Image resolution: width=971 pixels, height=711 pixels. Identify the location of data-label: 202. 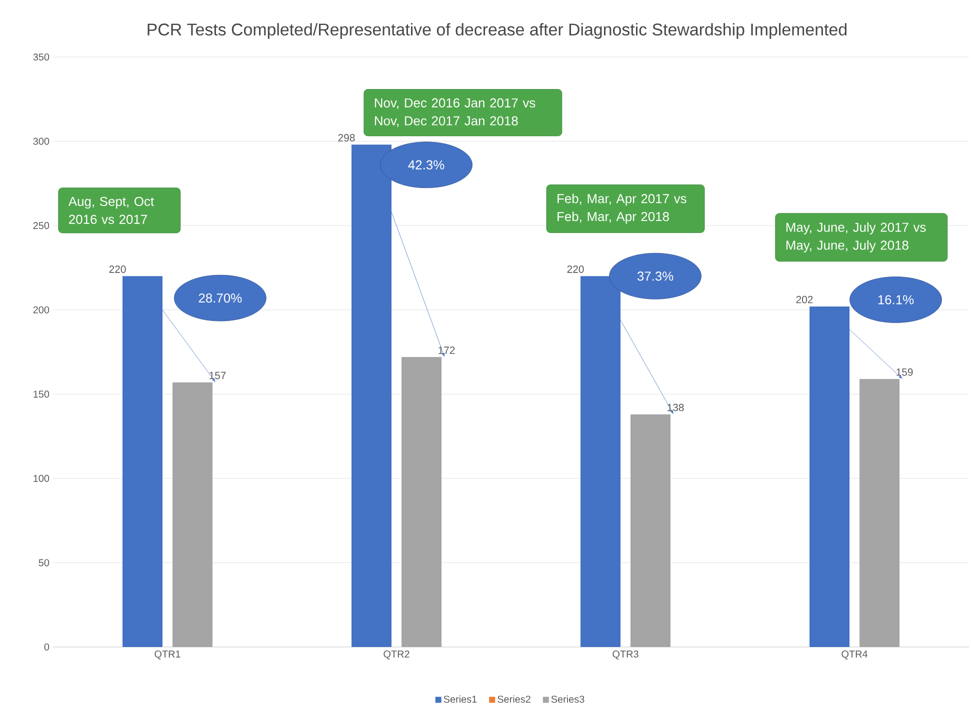
(804, 300).